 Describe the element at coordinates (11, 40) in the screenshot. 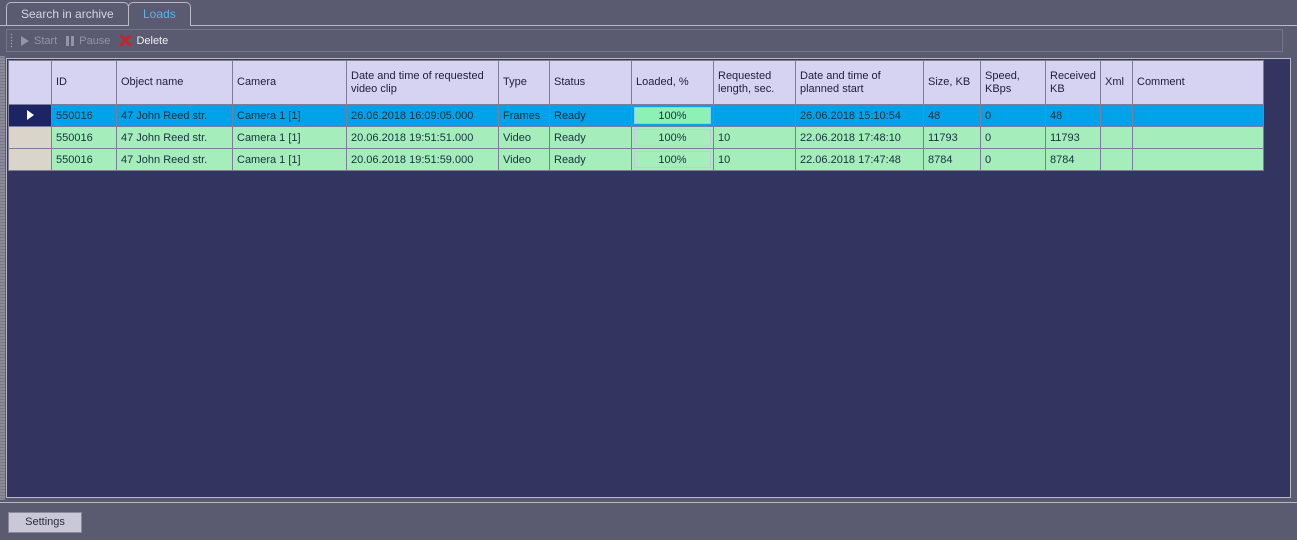

I see `drag-grip-icon` at that location.